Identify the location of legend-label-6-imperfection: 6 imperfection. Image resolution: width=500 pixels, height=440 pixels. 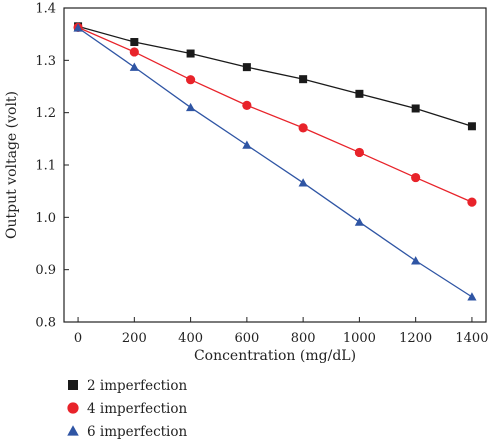
(137, 432).